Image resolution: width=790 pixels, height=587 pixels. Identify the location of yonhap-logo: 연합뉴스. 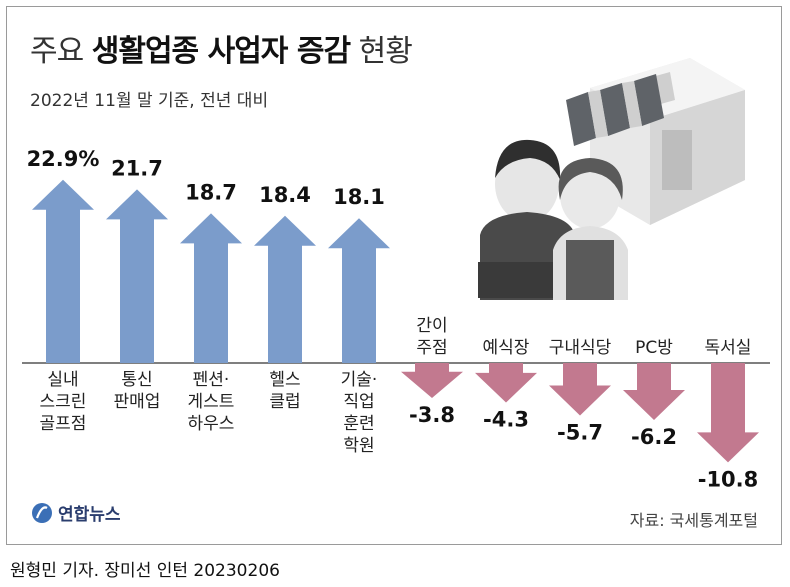
(75, 512).